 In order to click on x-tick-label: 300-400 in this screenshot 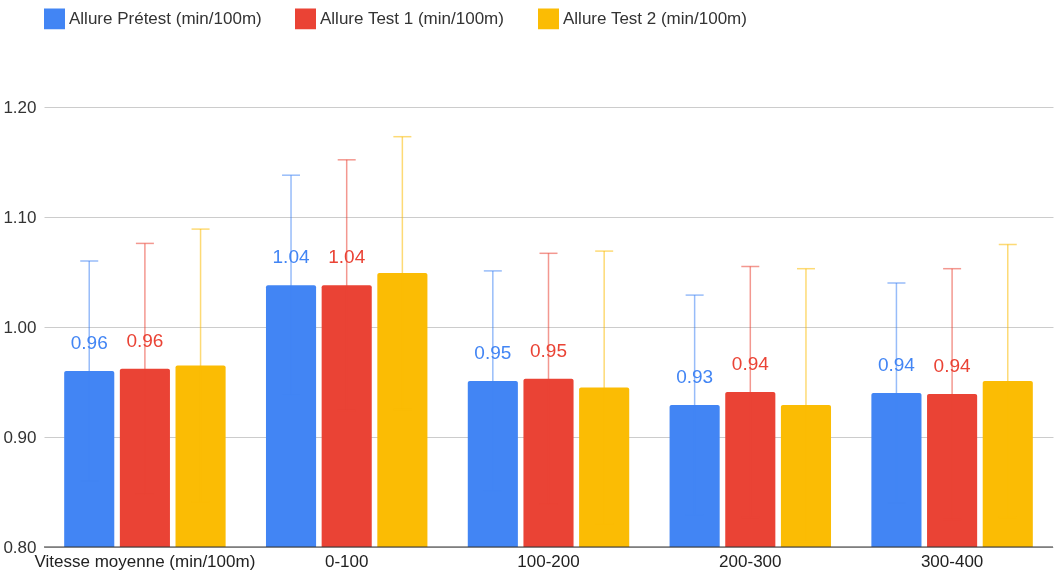, I will do `click(952, 561)`.